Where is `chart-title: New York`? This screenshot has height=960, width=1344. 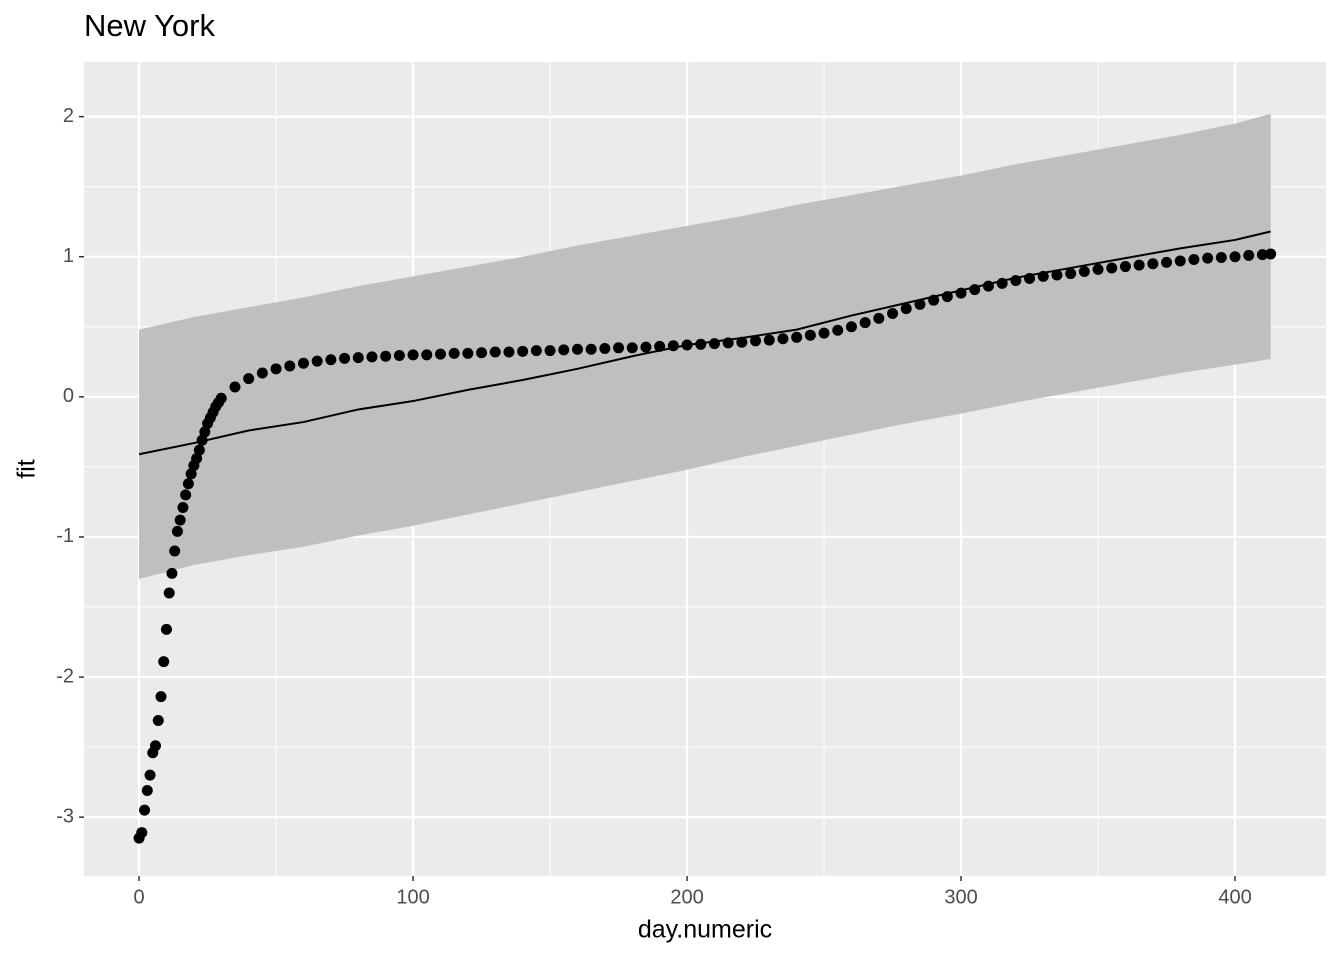
chart-title: New York is located at coordinates (149, 25).